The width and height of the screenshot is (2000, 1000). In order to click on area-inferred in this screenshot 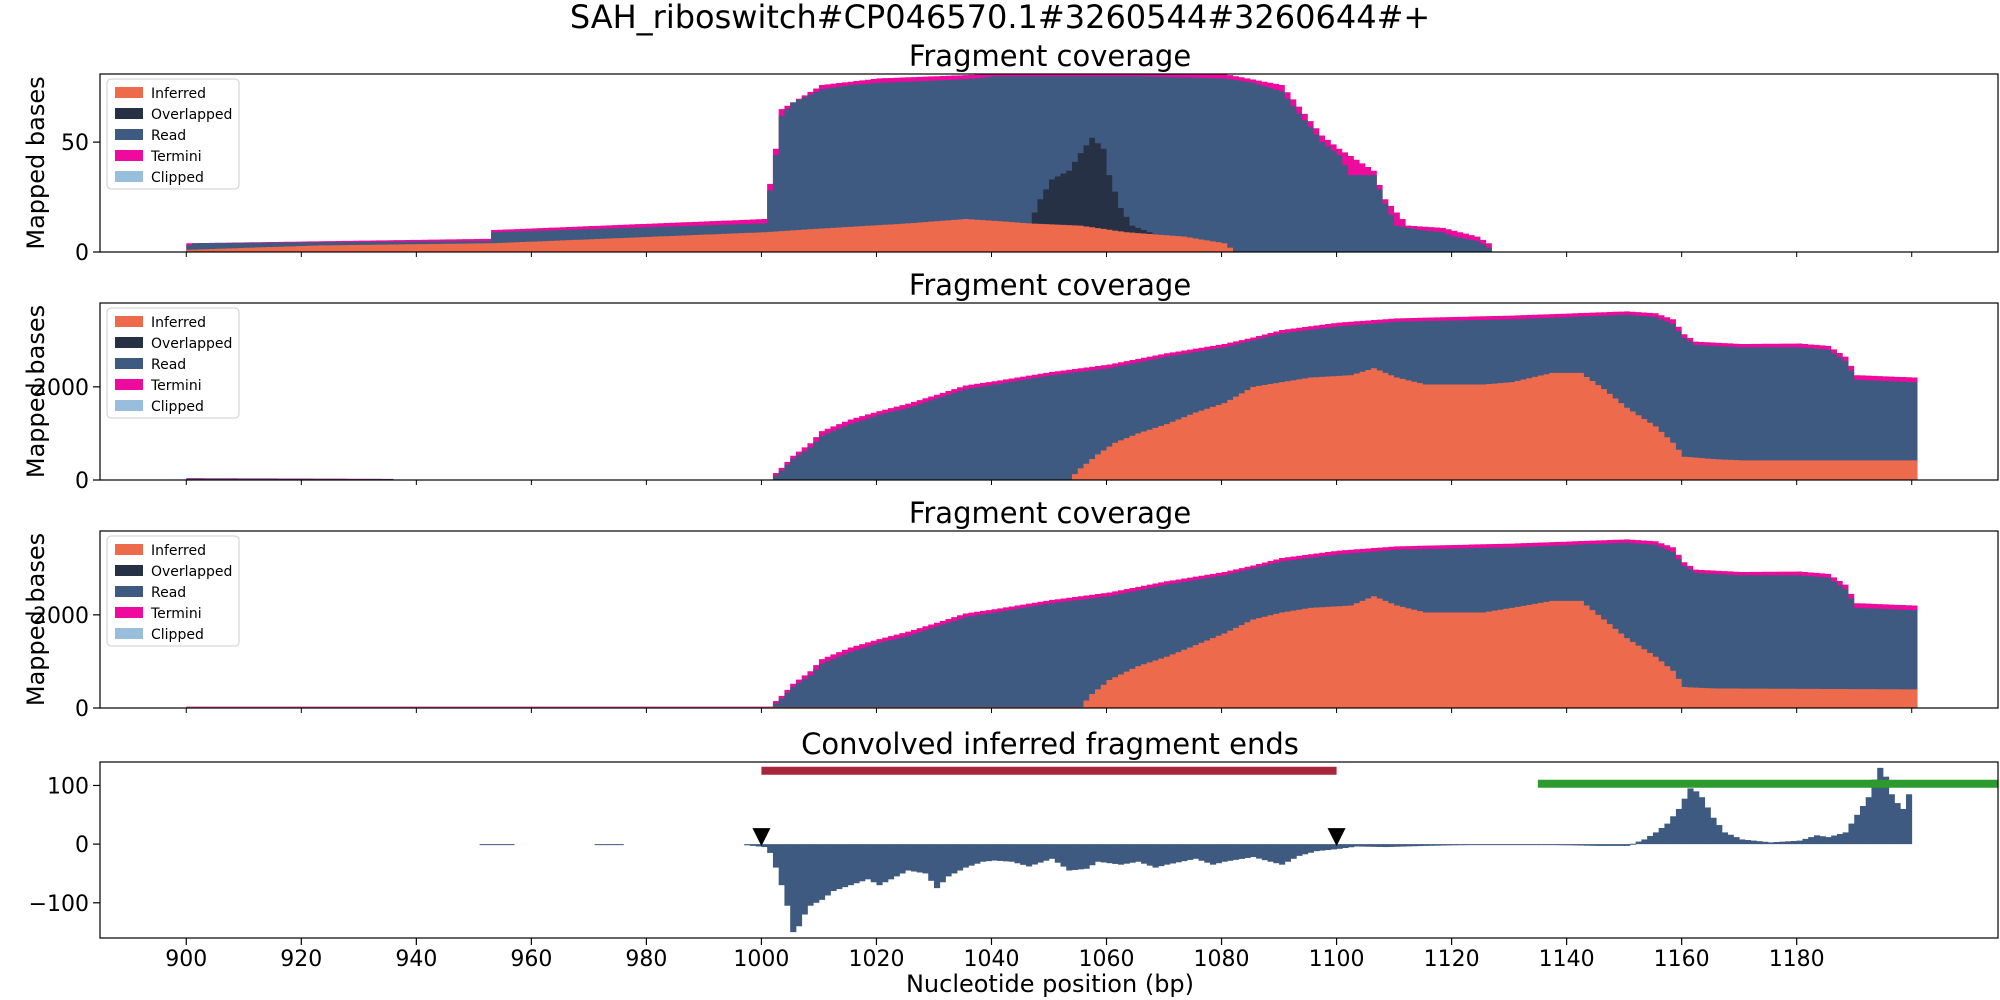, I will do `click(1052, 424)`.